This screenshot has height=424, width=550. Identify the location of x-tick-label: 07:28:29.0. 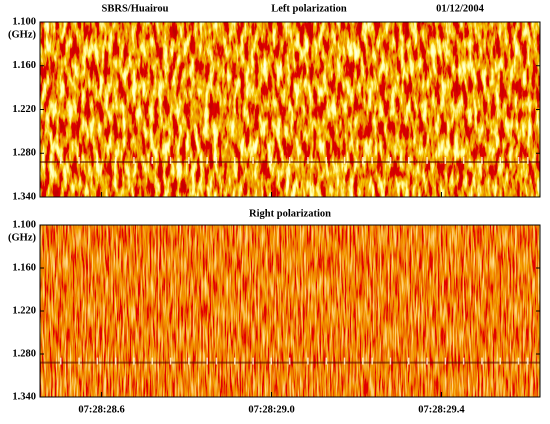
(271, 409).